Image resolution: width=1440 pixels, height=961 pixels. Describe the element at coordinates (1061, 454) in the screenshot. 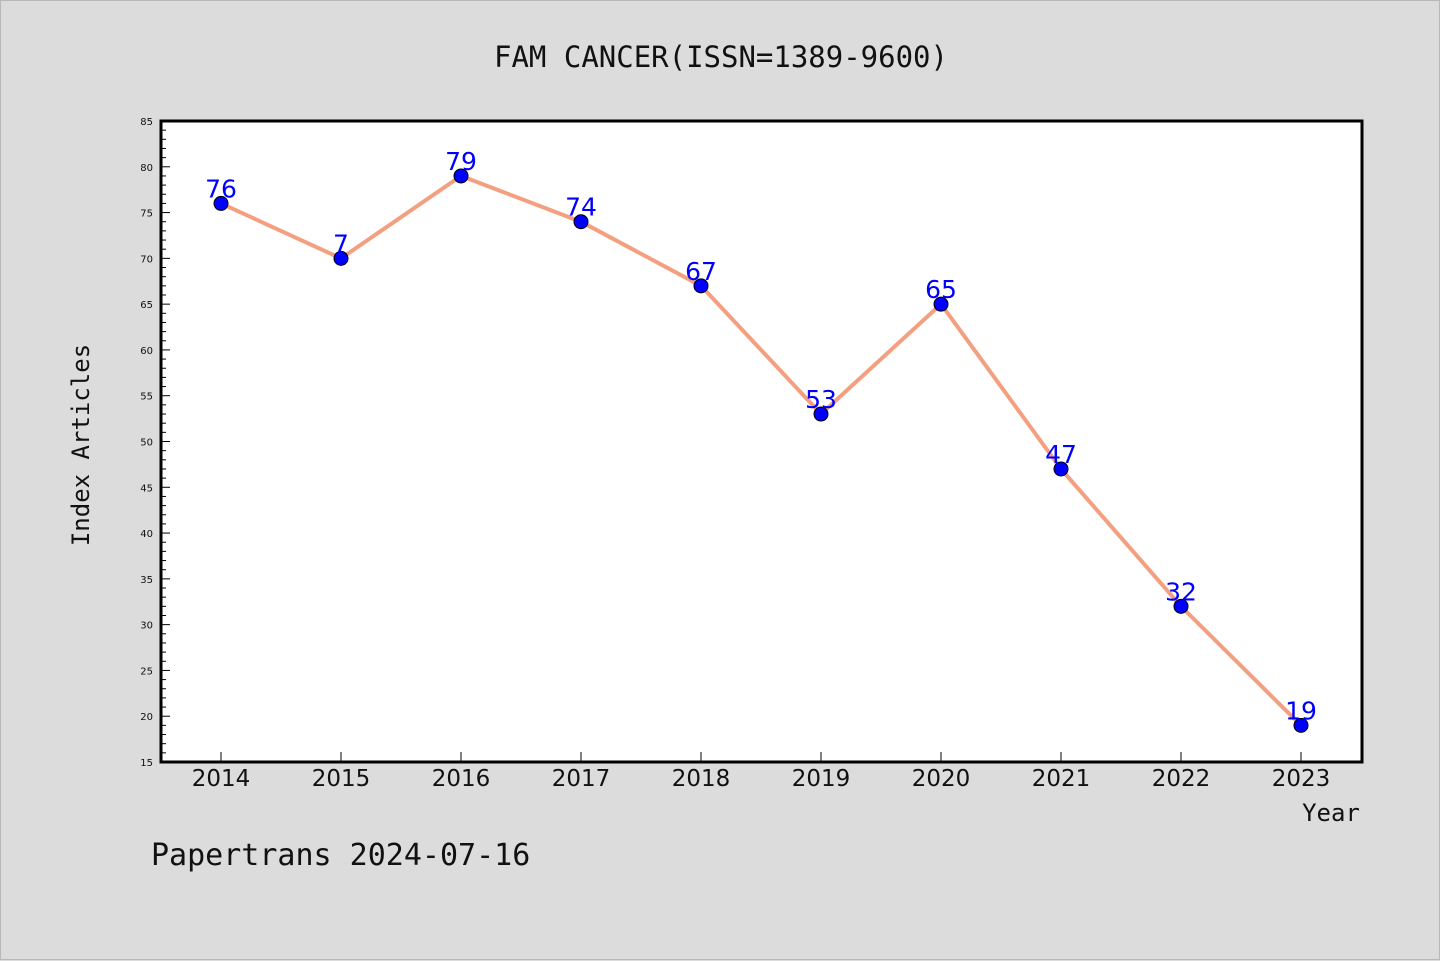

I see `data-label: 47` at that location.